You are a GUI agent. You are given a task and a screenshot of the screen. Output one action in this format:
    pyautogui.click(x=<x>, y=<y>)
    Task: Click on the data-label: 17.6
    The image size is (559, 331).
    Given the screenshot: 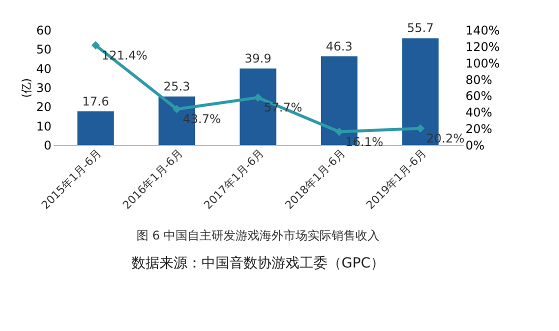 What is the action you would take?
    pyautogui.click(x=95, y=101)
    